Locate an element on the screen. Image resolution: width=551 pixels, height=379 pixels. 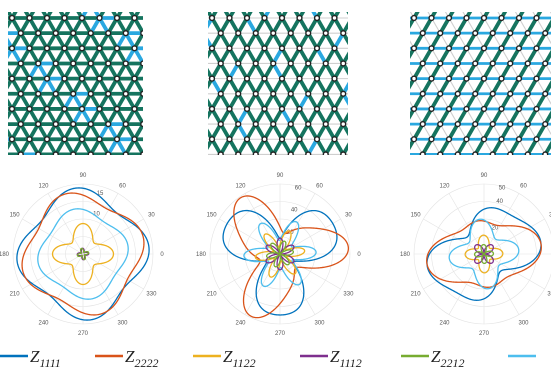
legend-item-z2212: Z2212 is located at coordinates (432, 358).